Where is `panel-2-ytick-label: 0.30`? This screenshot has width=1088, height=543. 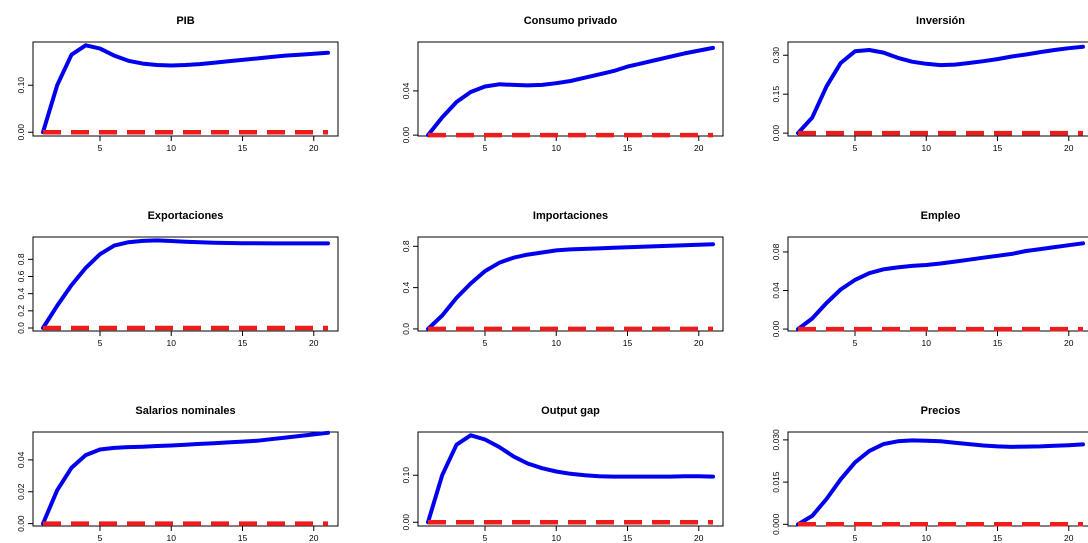 panel-2-ytick-label: 0.30 is located at coordinates (776, 55).